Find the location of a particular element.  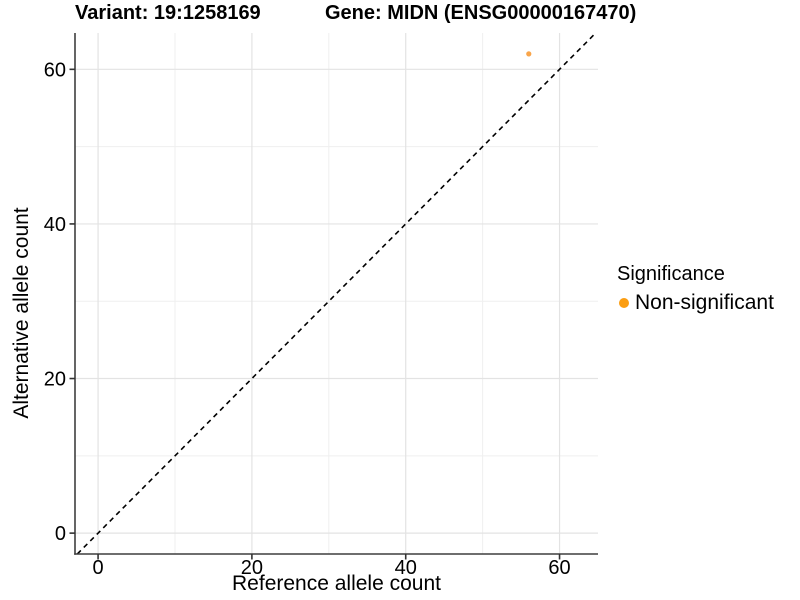

gene-title: Gene: MIDN (ENSG00000167470) is located at coordinates (481, 13).